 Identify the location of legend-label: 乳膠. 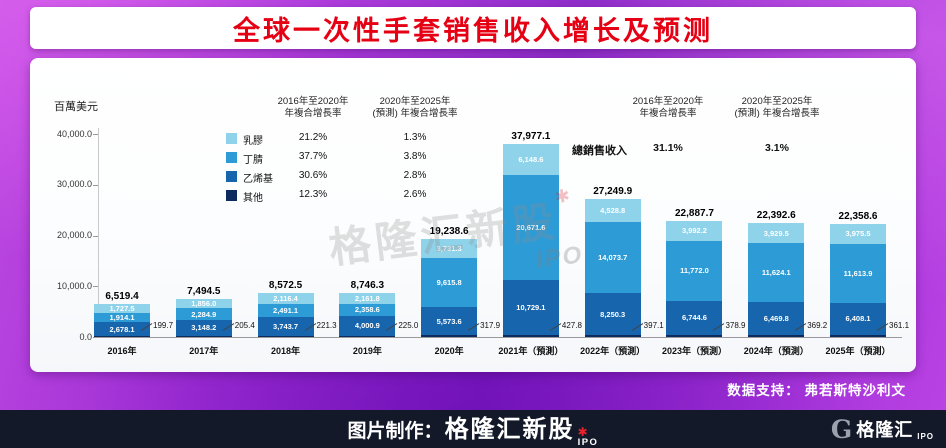
(253, 141).